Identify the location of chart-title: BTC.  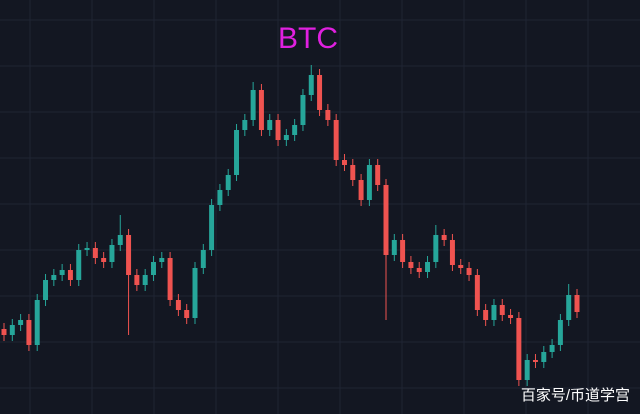
(308, 38).